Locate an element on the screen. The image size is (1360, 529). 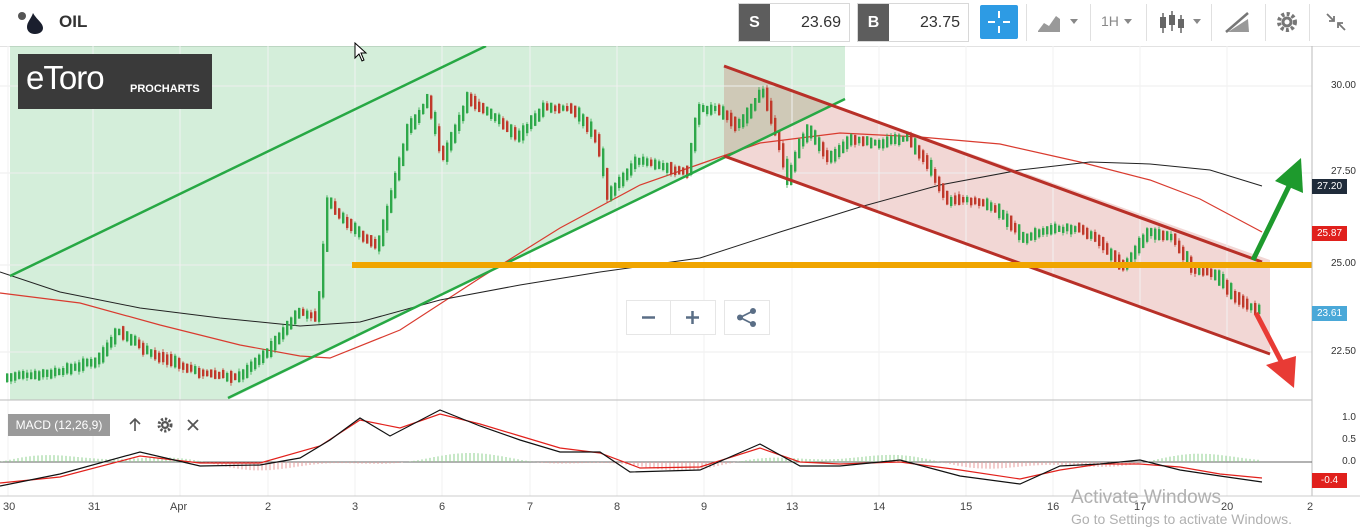
macd-value-tag: -0.4 is located at coordinates (1329, 480).